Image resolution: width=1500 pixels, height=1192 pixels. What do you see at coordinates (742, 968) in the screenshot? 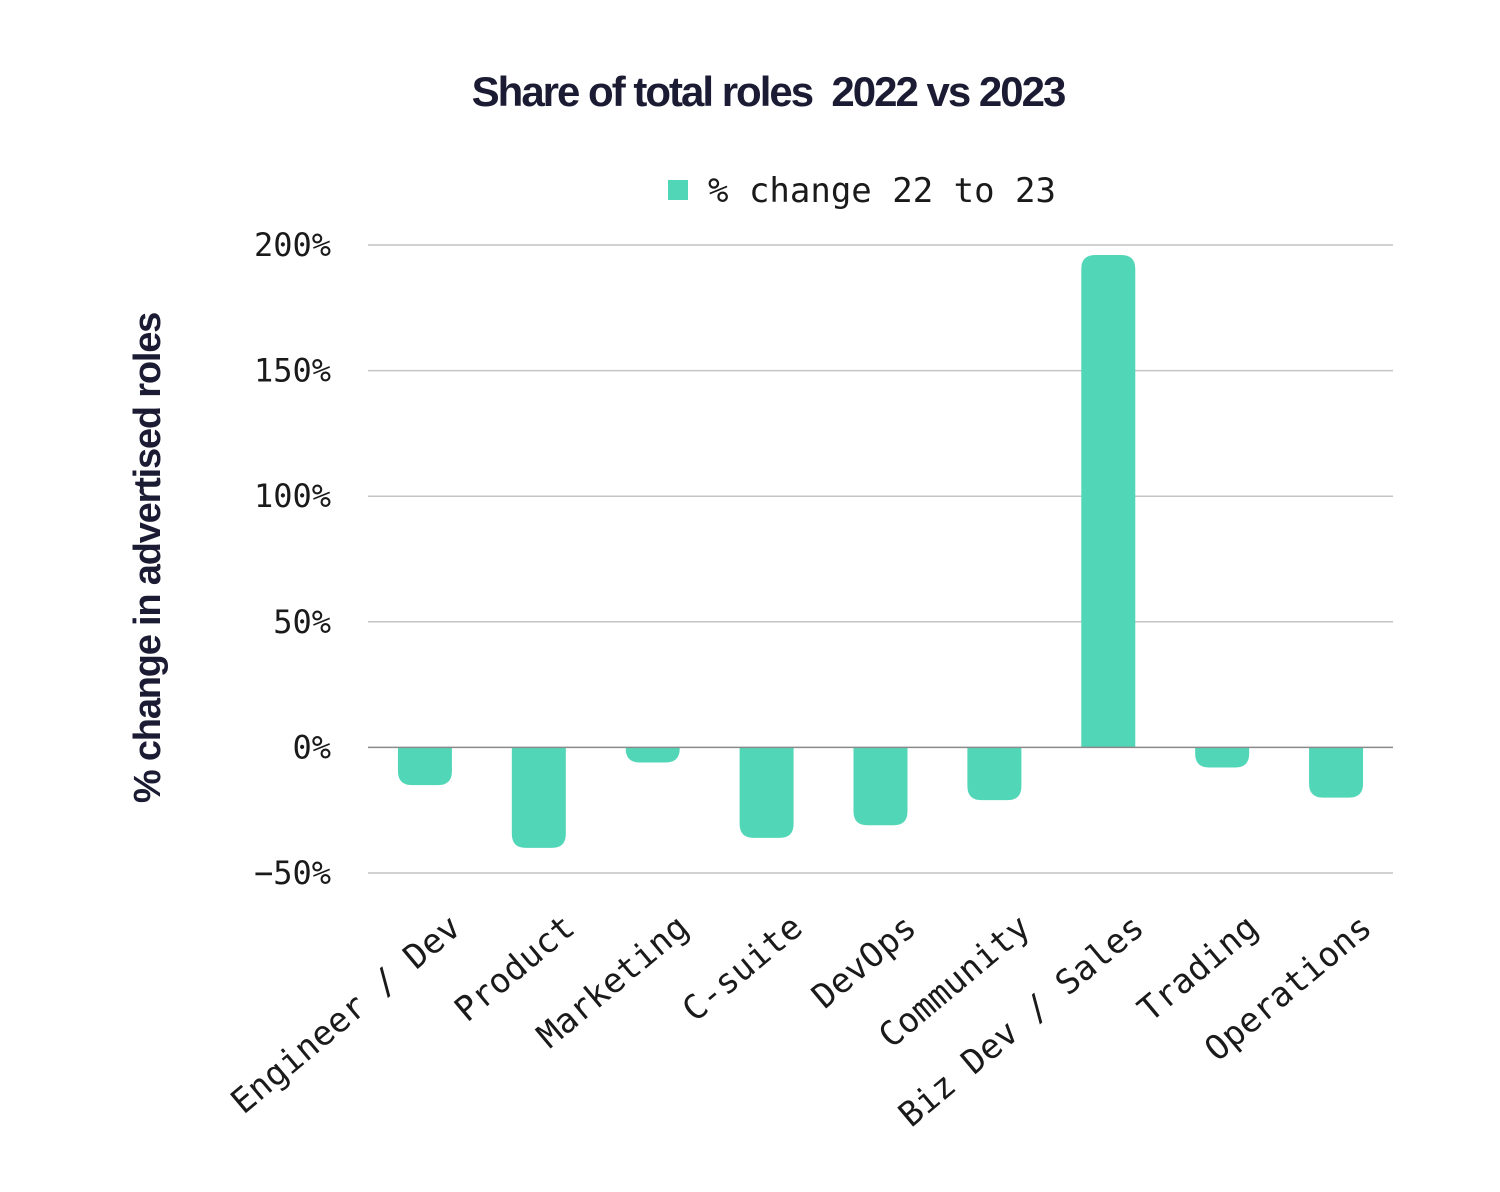
I see `x-tick-label: C-suite` at bounding box center [742, 968].